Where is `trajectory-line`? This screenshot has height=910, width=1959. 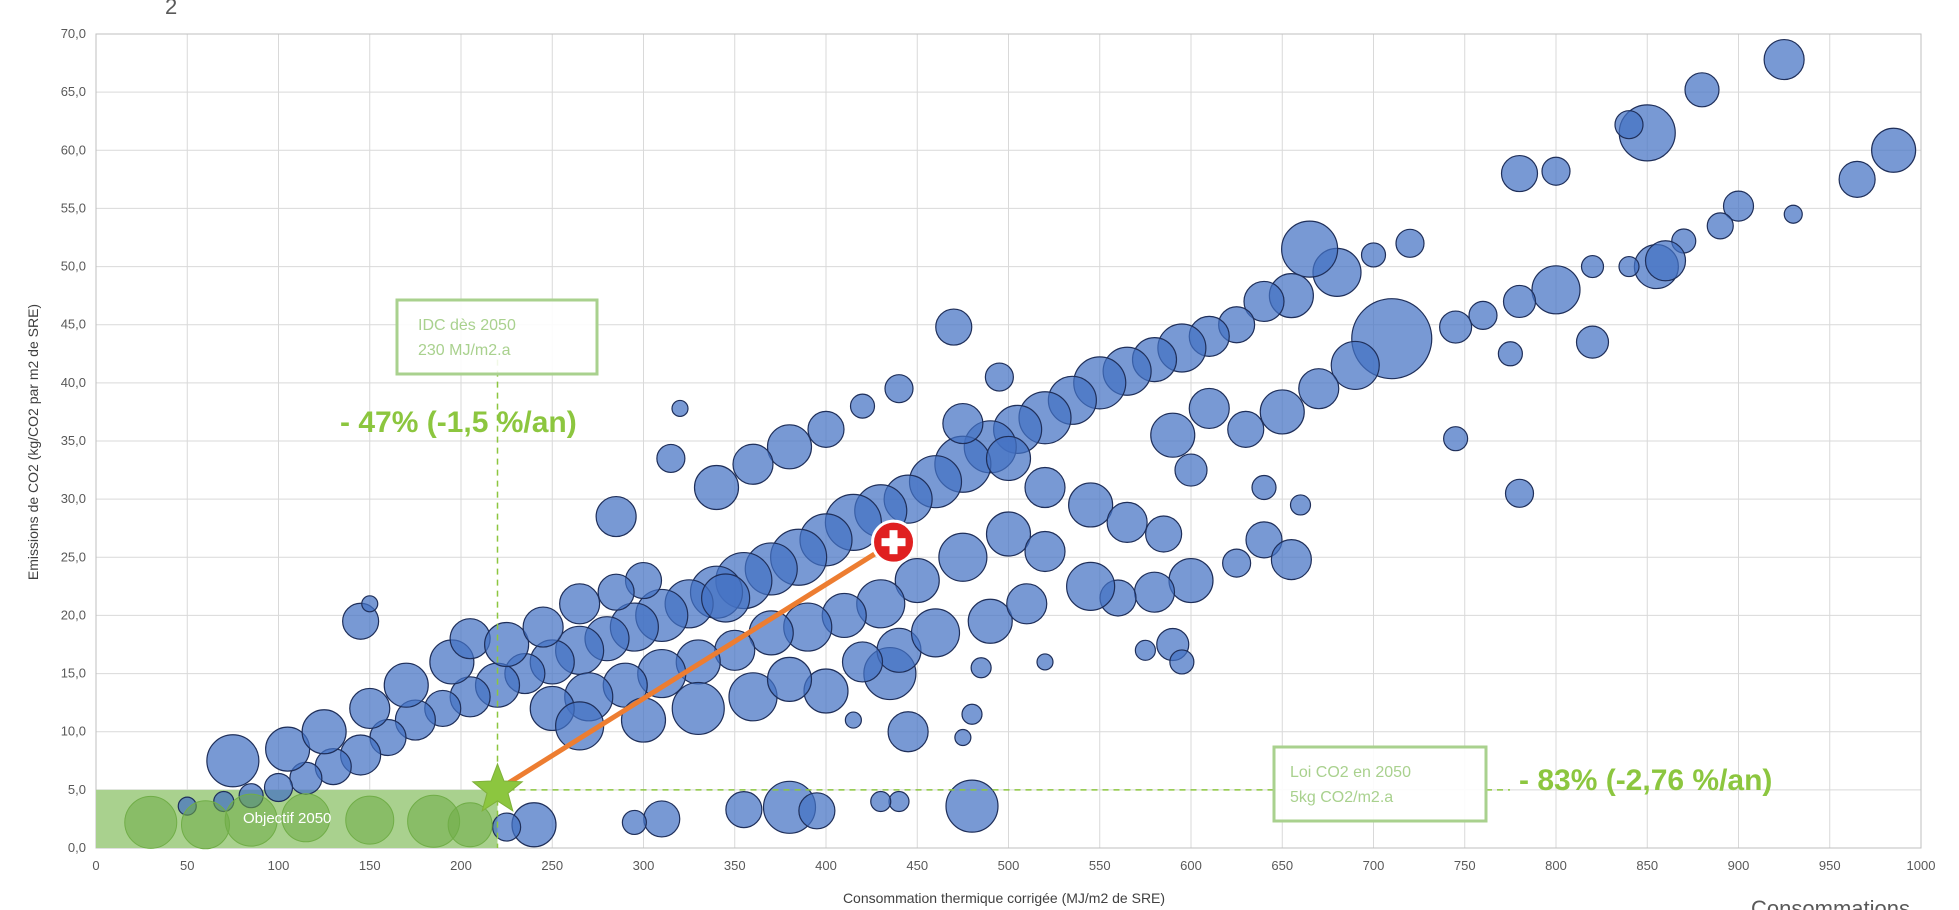
trajectory-line is located at coordinates (695, 666).